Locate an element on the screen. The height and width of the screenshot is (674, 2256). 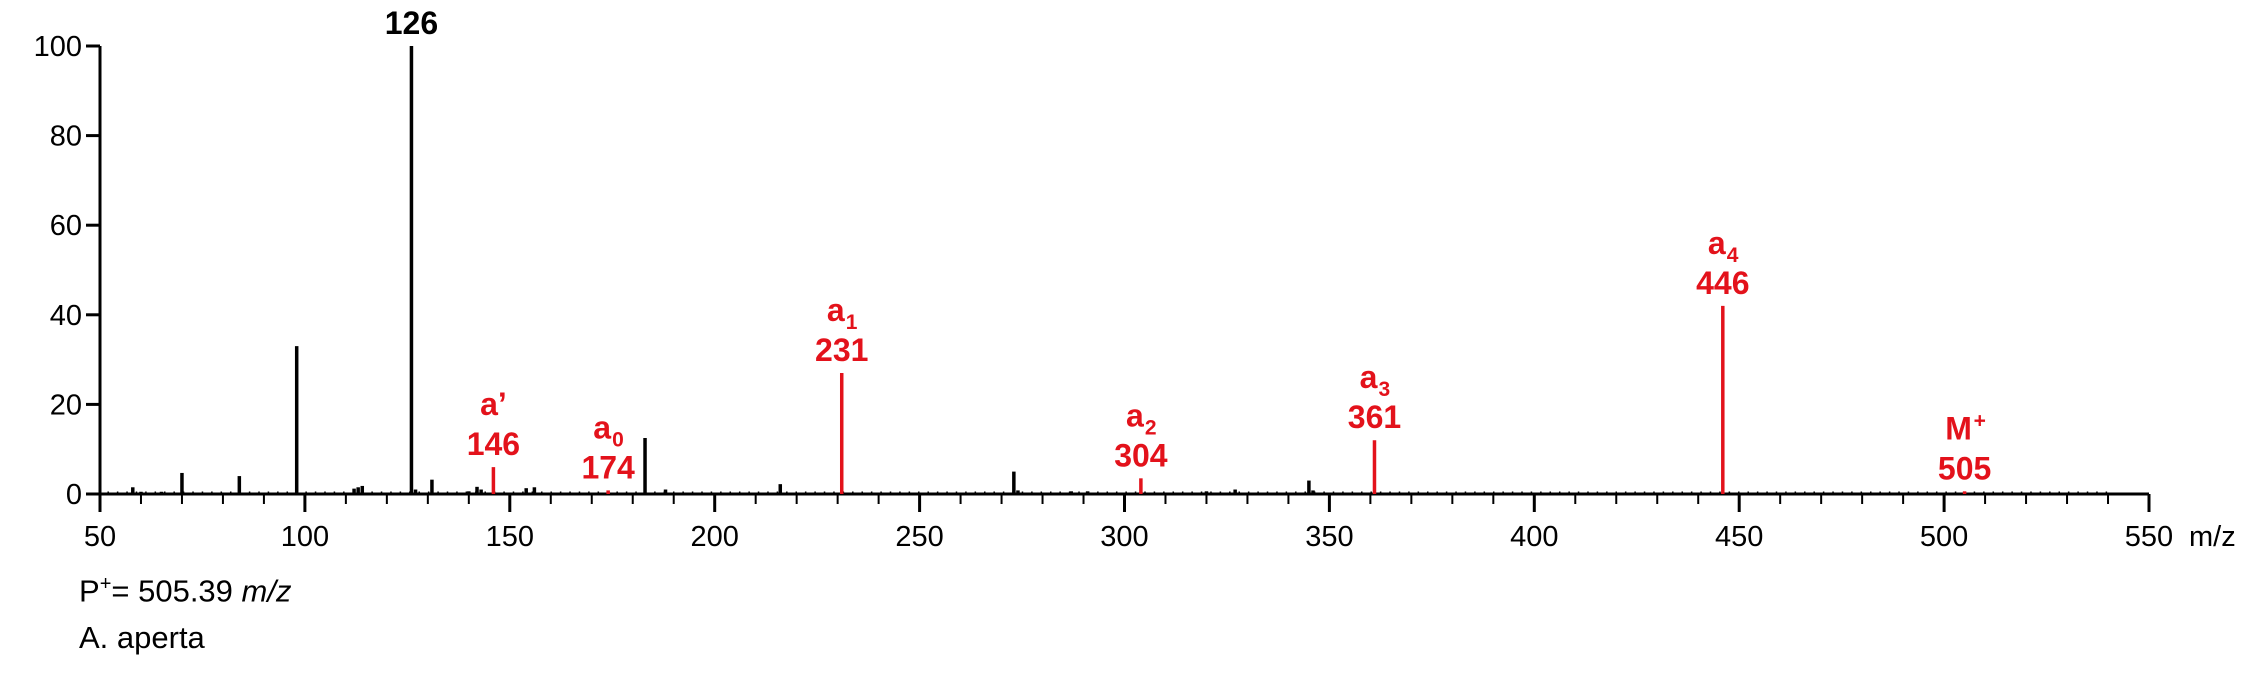
precursor-value: = 505.39 is located at coordinates (172, 591).